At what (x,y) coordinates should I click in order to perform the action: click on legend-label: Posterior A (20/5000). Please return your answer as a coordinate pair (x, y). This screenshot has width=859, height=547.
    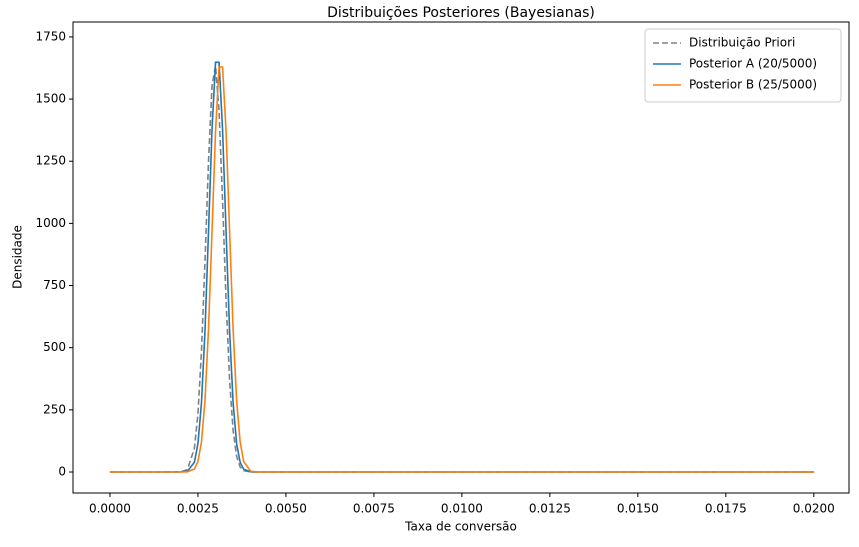
    Looking at the image, I should click on (753, 64).